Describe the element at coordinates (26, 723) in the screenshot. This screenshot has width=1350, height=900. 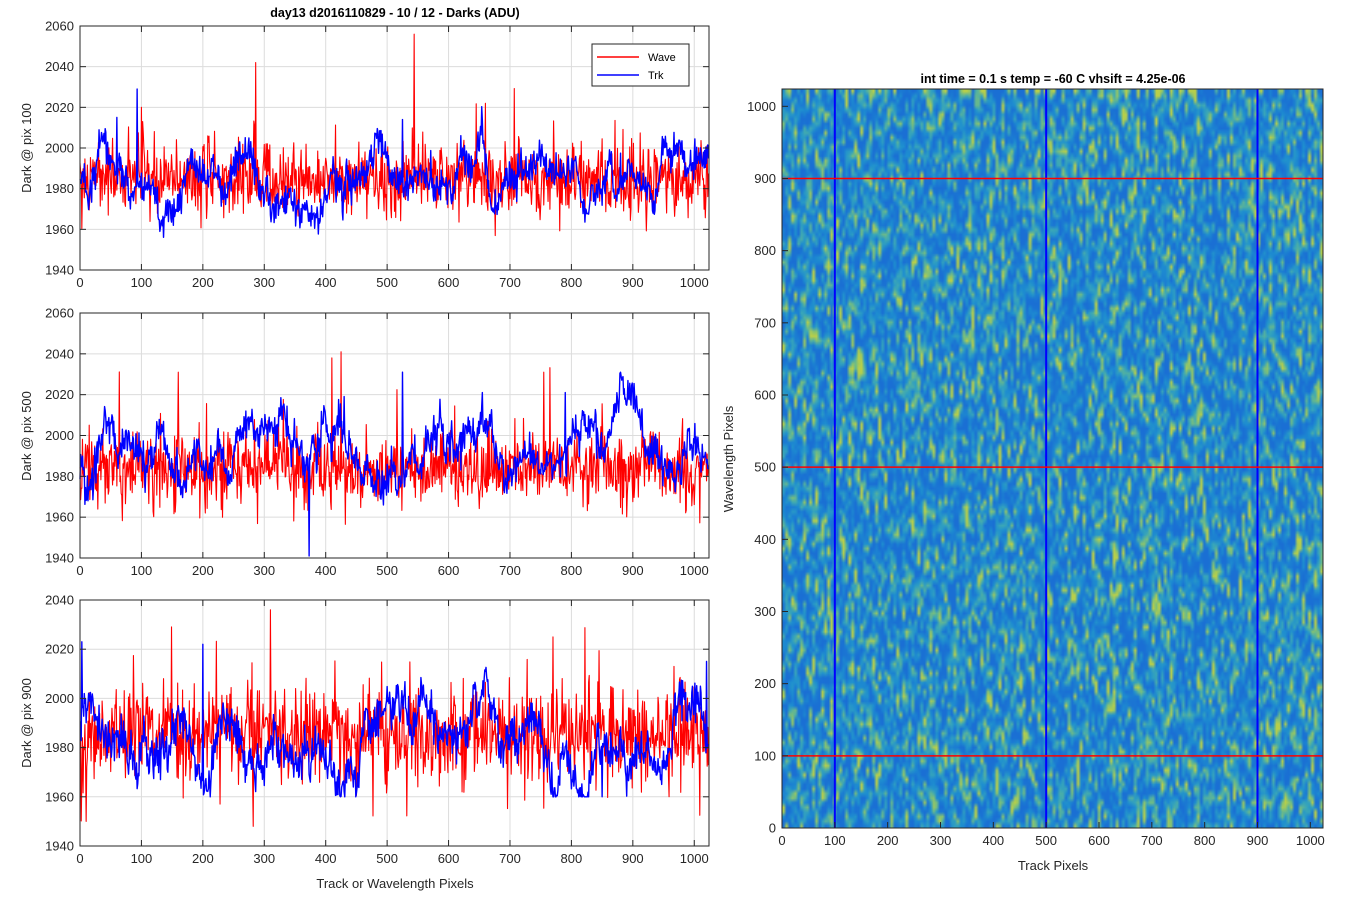
I see `ylabel-pix-900: Dark @ pix 900` at that location.